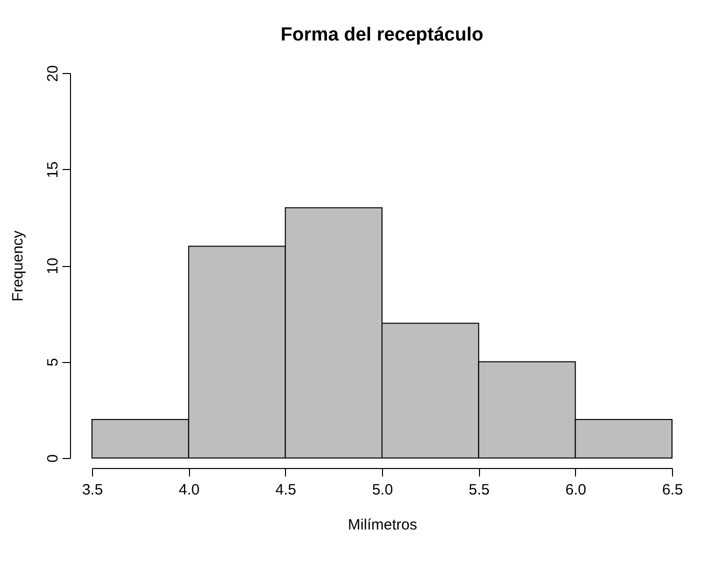 The image size is (723, 565). I want to click on y-tick-label: 5, so click(53, 362).